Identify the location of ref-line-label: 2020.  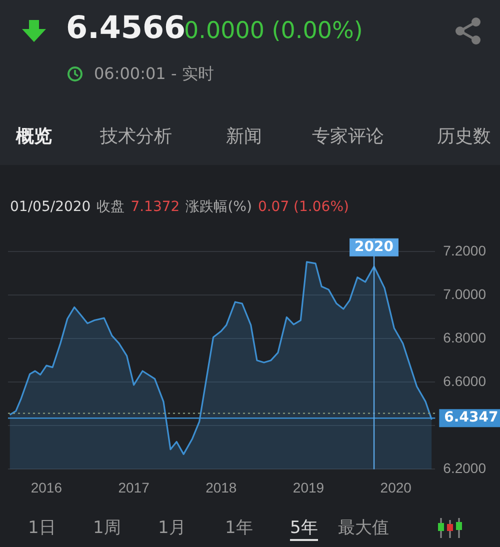
(374, 247).